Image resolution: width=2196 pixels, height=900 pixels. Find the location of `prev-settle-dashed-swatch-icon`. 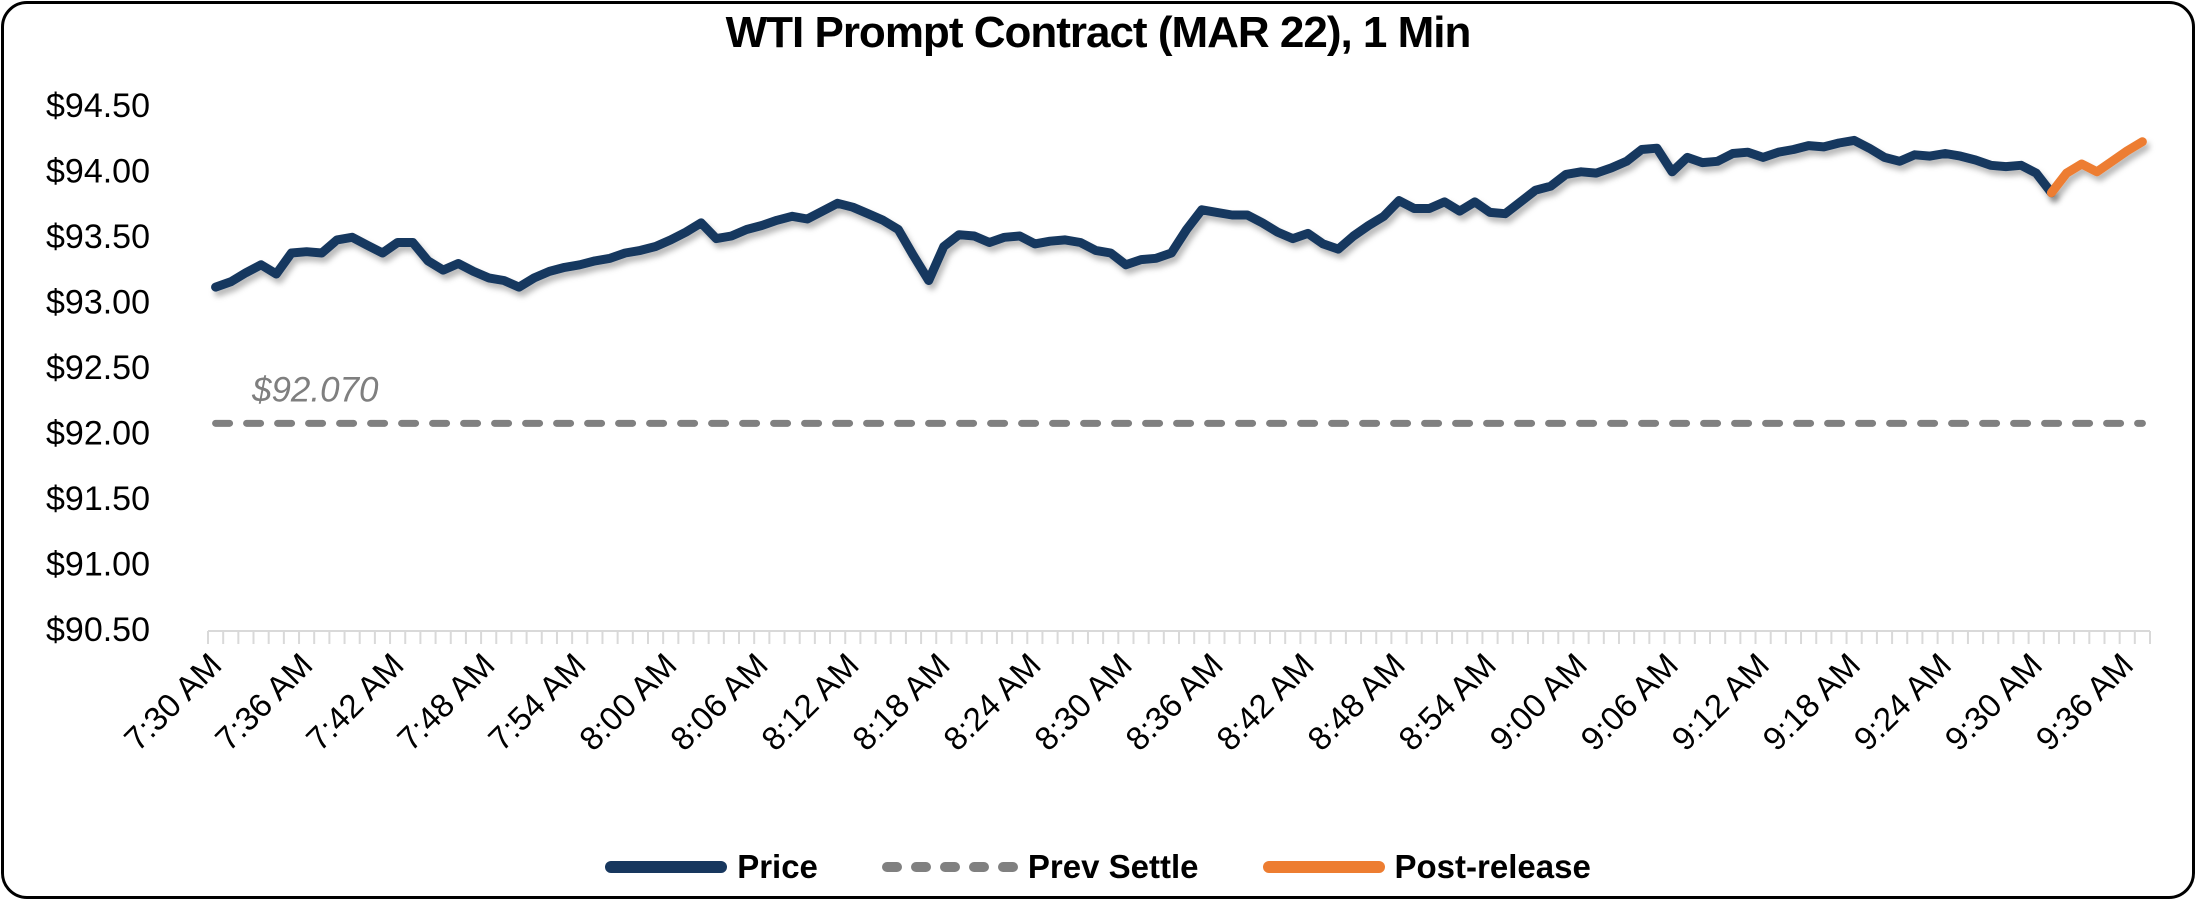

prev-settle-dashed-swatch-icon is located at coordinates (949, 867).